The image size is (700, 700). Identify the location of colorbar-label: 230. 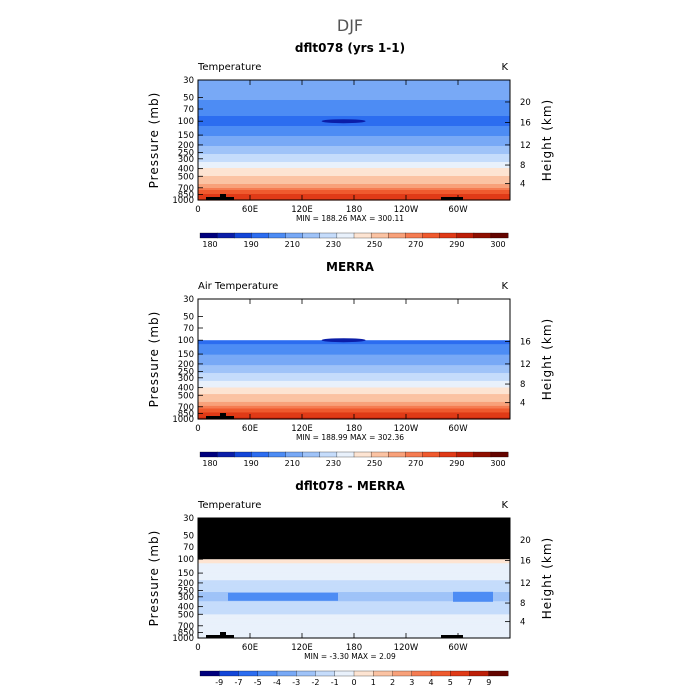
(333, 244).